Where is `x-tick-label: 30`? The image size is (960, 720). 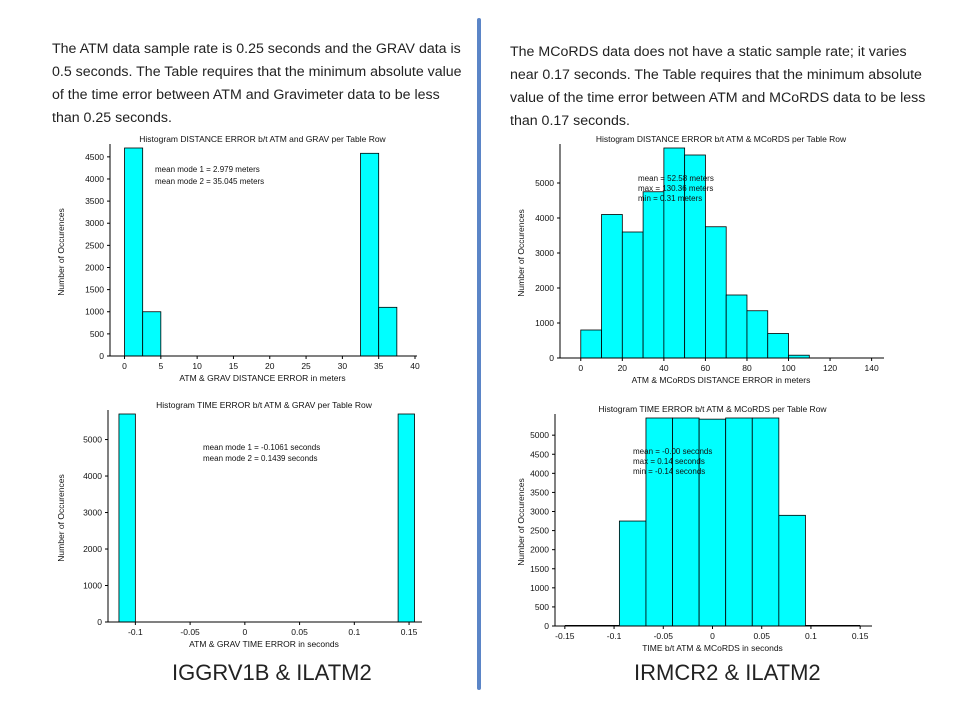
x-tick-label: 30 is located at coordinates (343, 366).